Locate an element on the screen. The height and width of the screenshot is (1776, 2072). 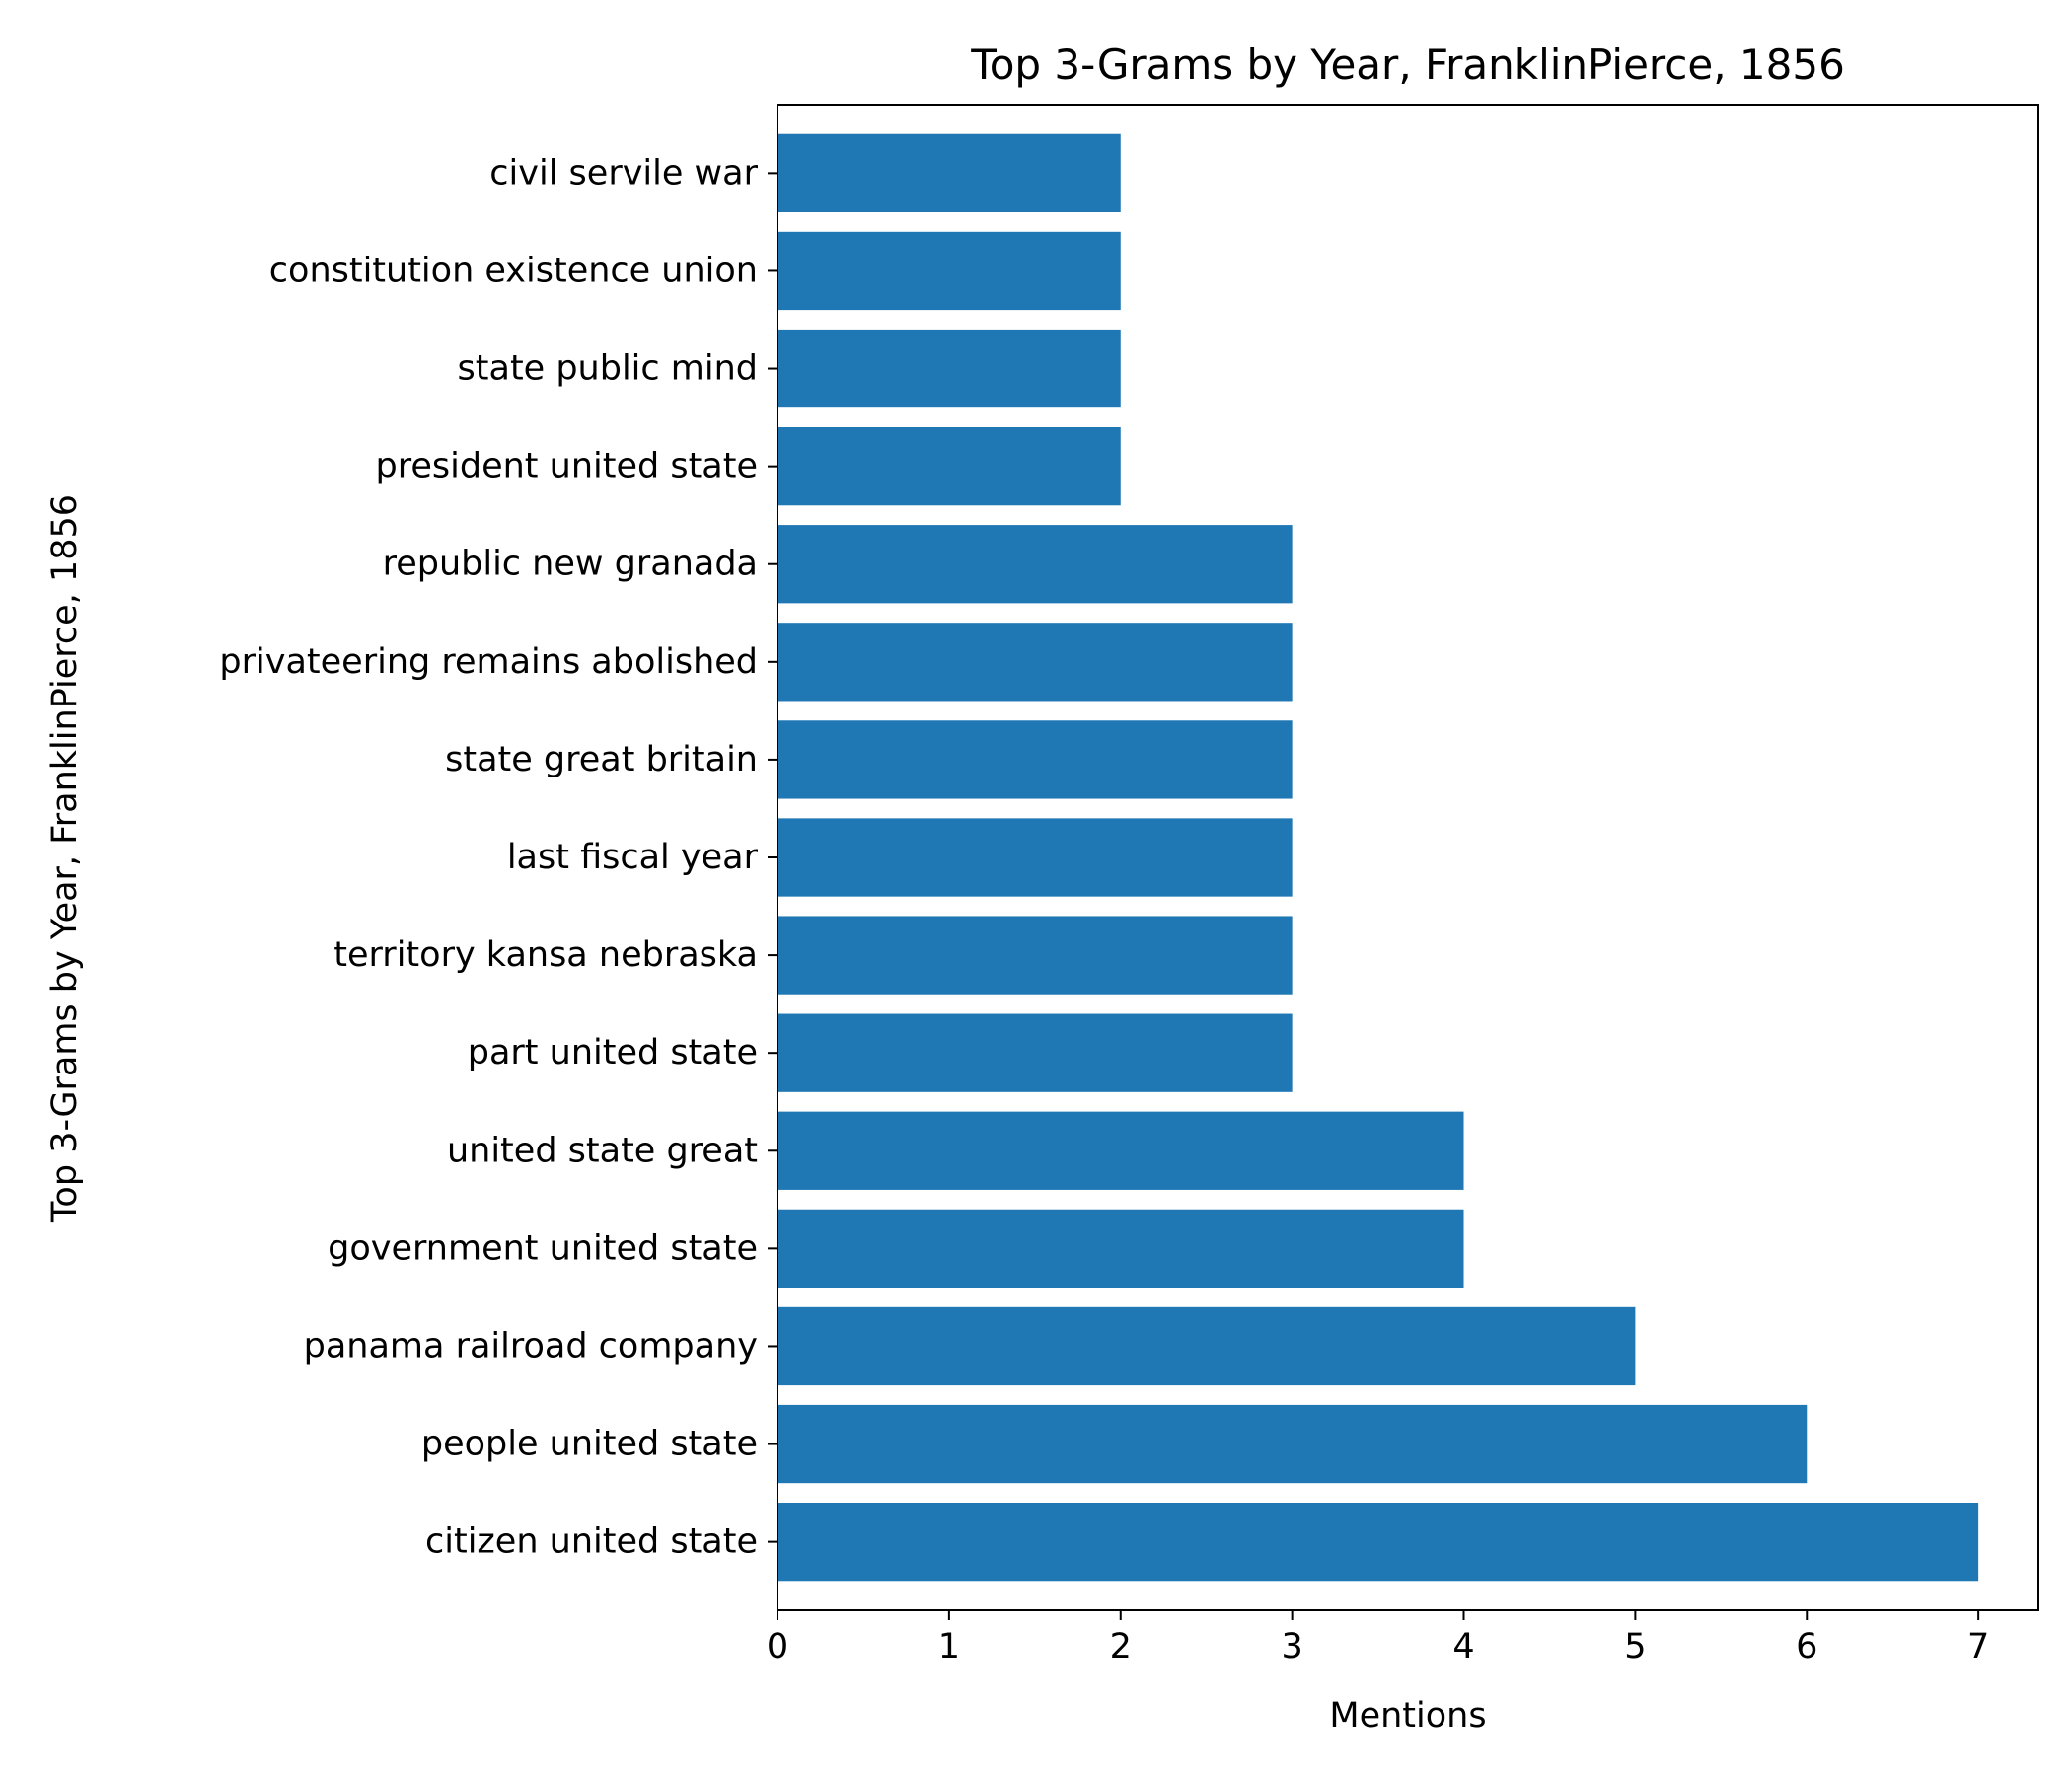
y-tick-label-8: state great britain is located at coordinates (602, 759).